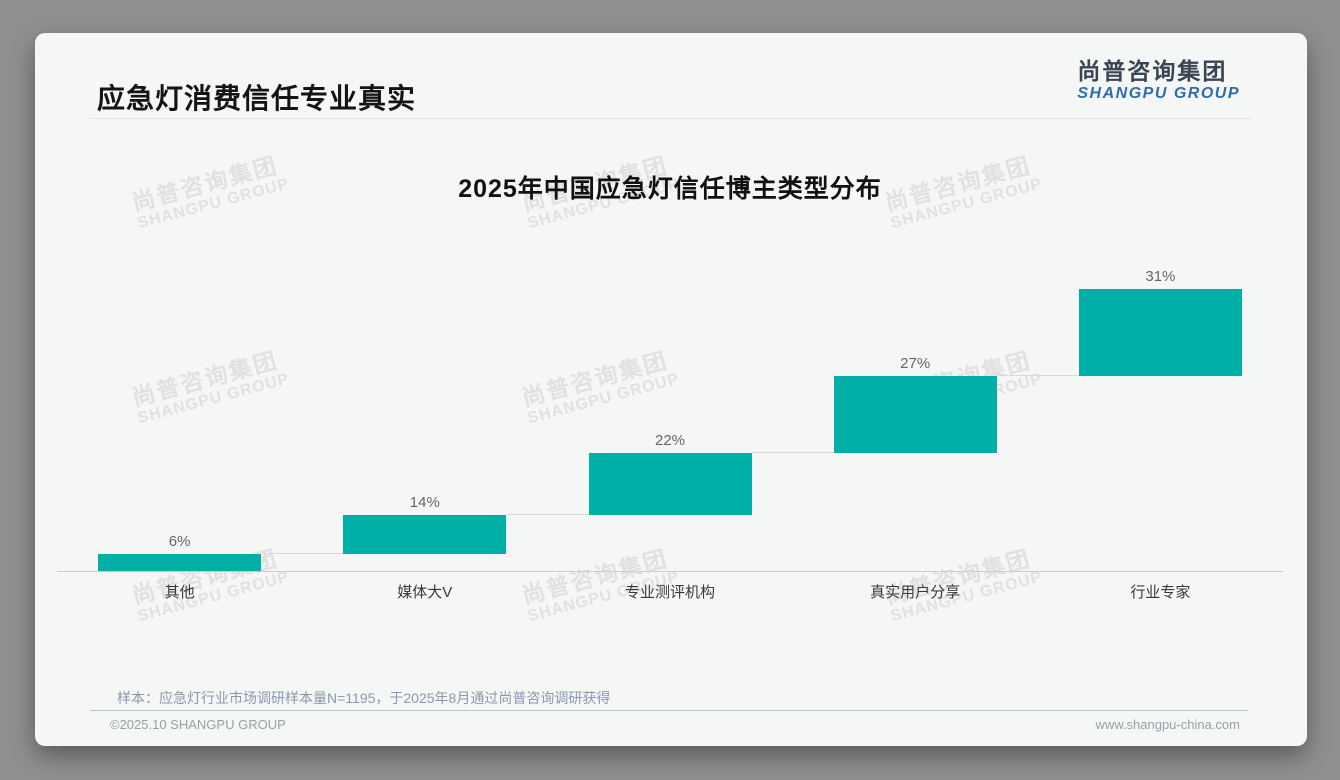 The image size is (1340, 780). What do you see at coordinates (915, 592) in the screenshot?
I see `category-label: 真实用户分享` at bounding box center [915, 592].